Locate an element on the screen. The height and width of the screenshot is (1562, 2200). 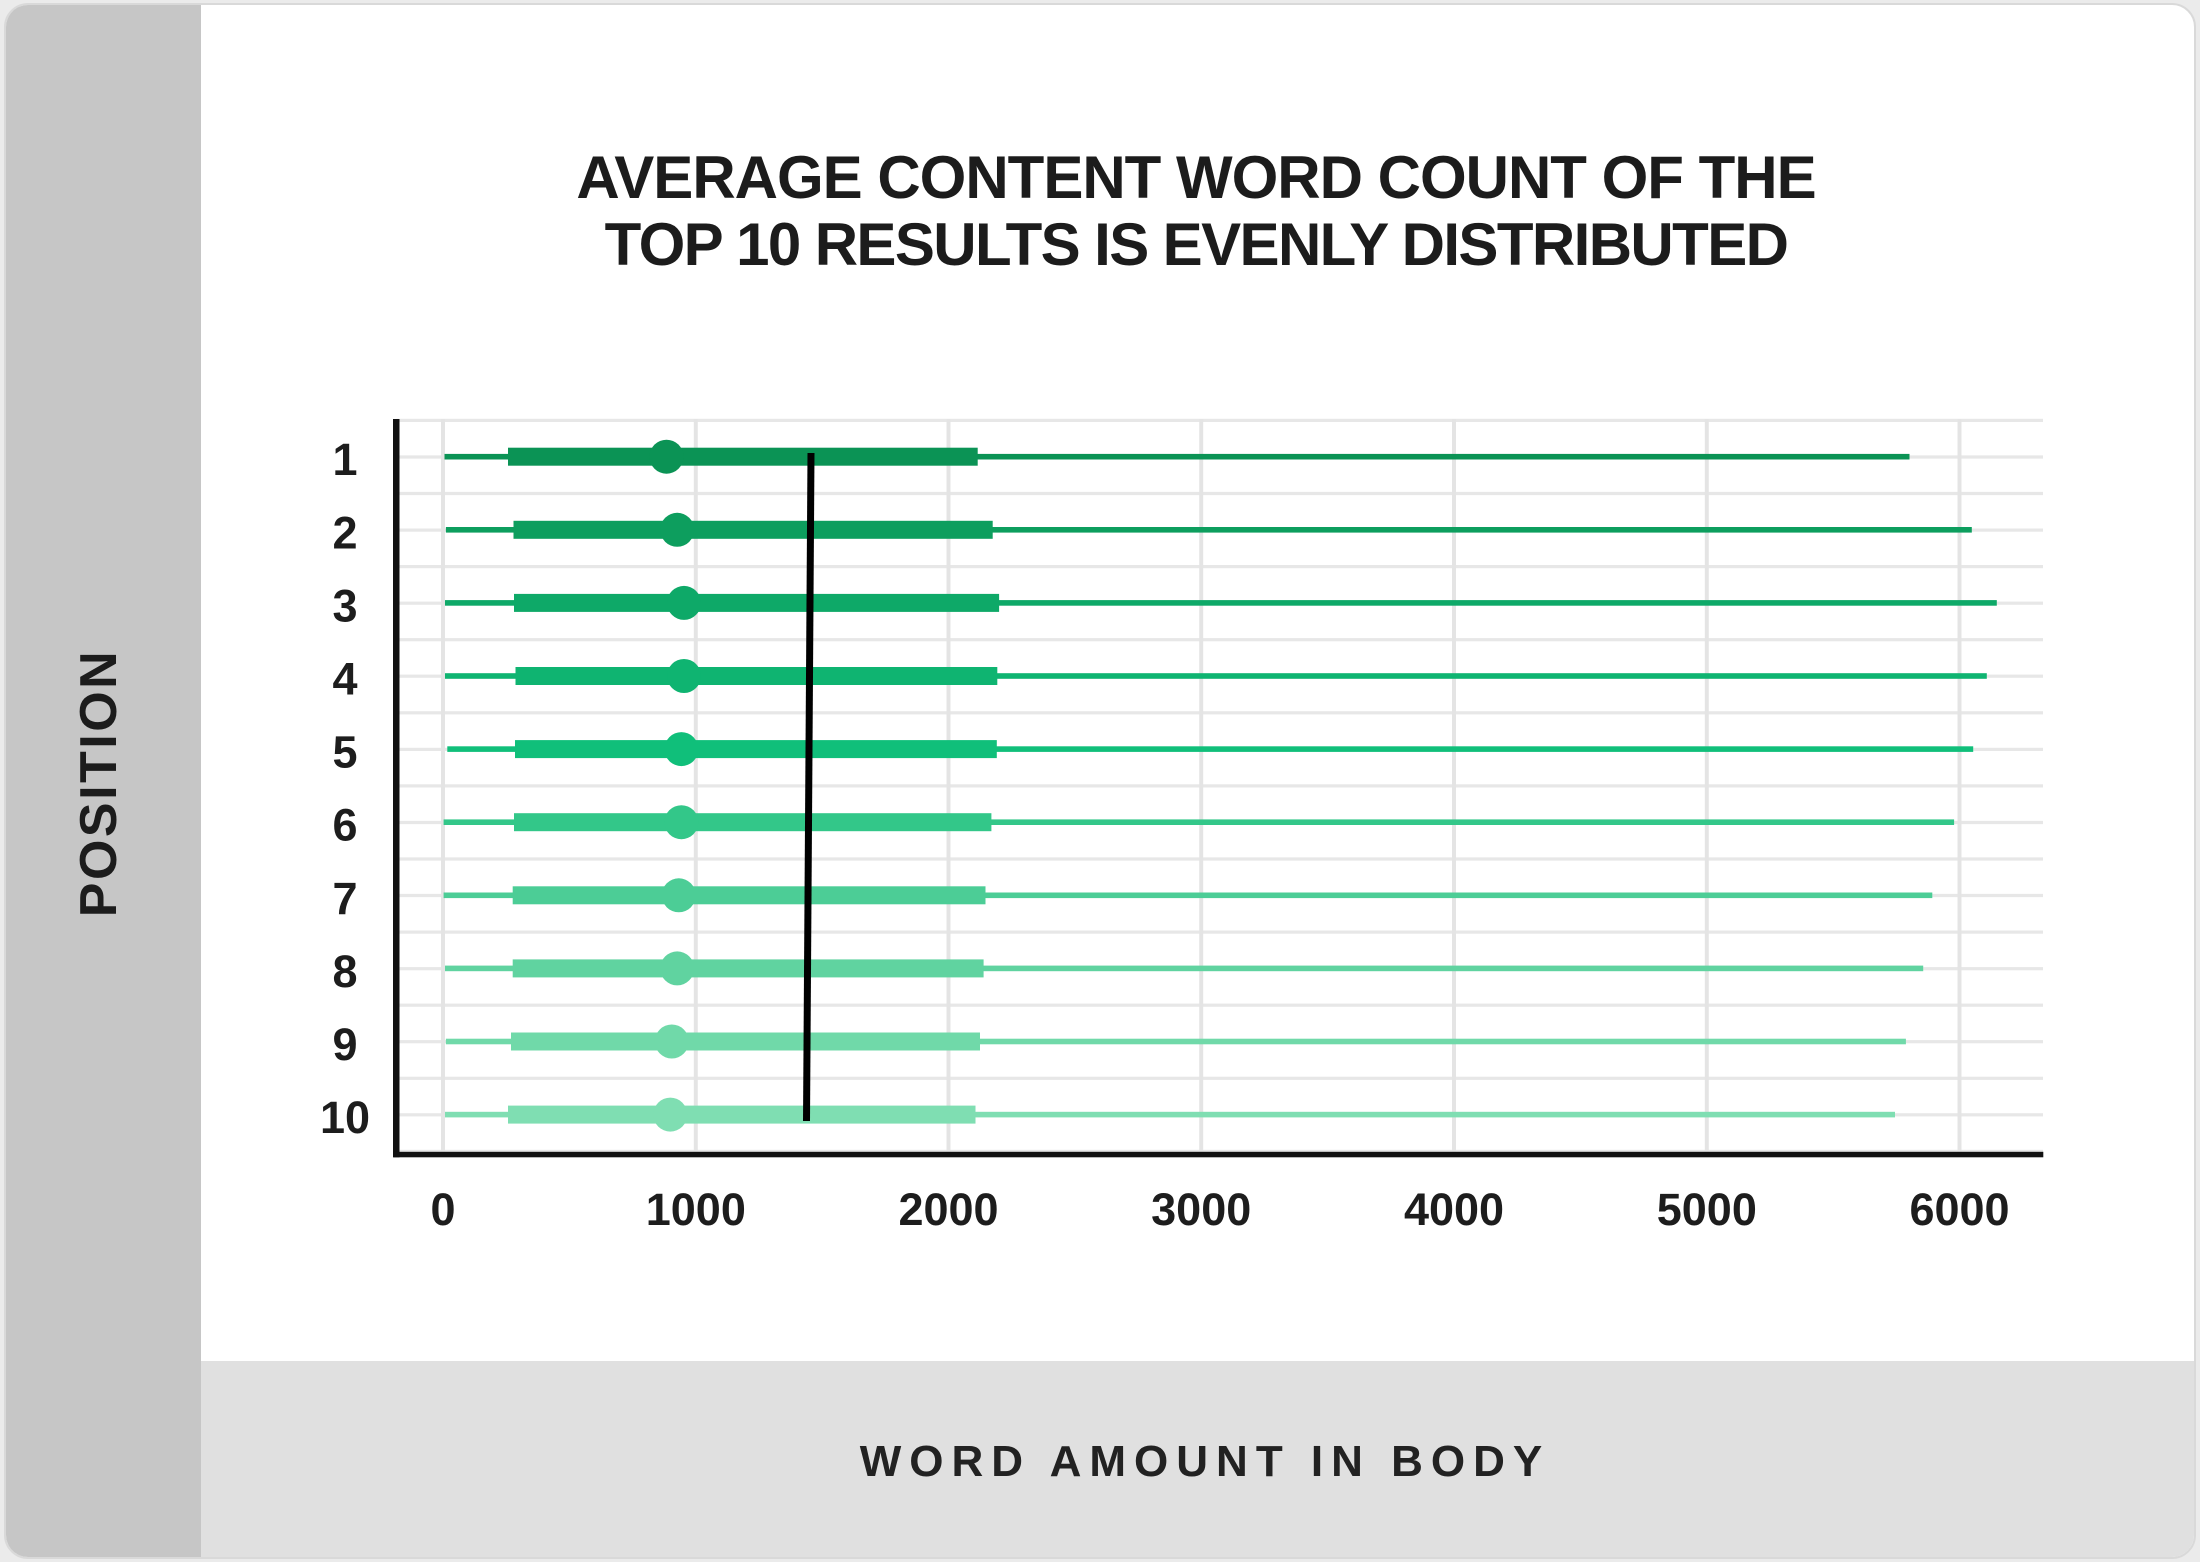
svg-text: 3 is located at coordinates (344, 605).